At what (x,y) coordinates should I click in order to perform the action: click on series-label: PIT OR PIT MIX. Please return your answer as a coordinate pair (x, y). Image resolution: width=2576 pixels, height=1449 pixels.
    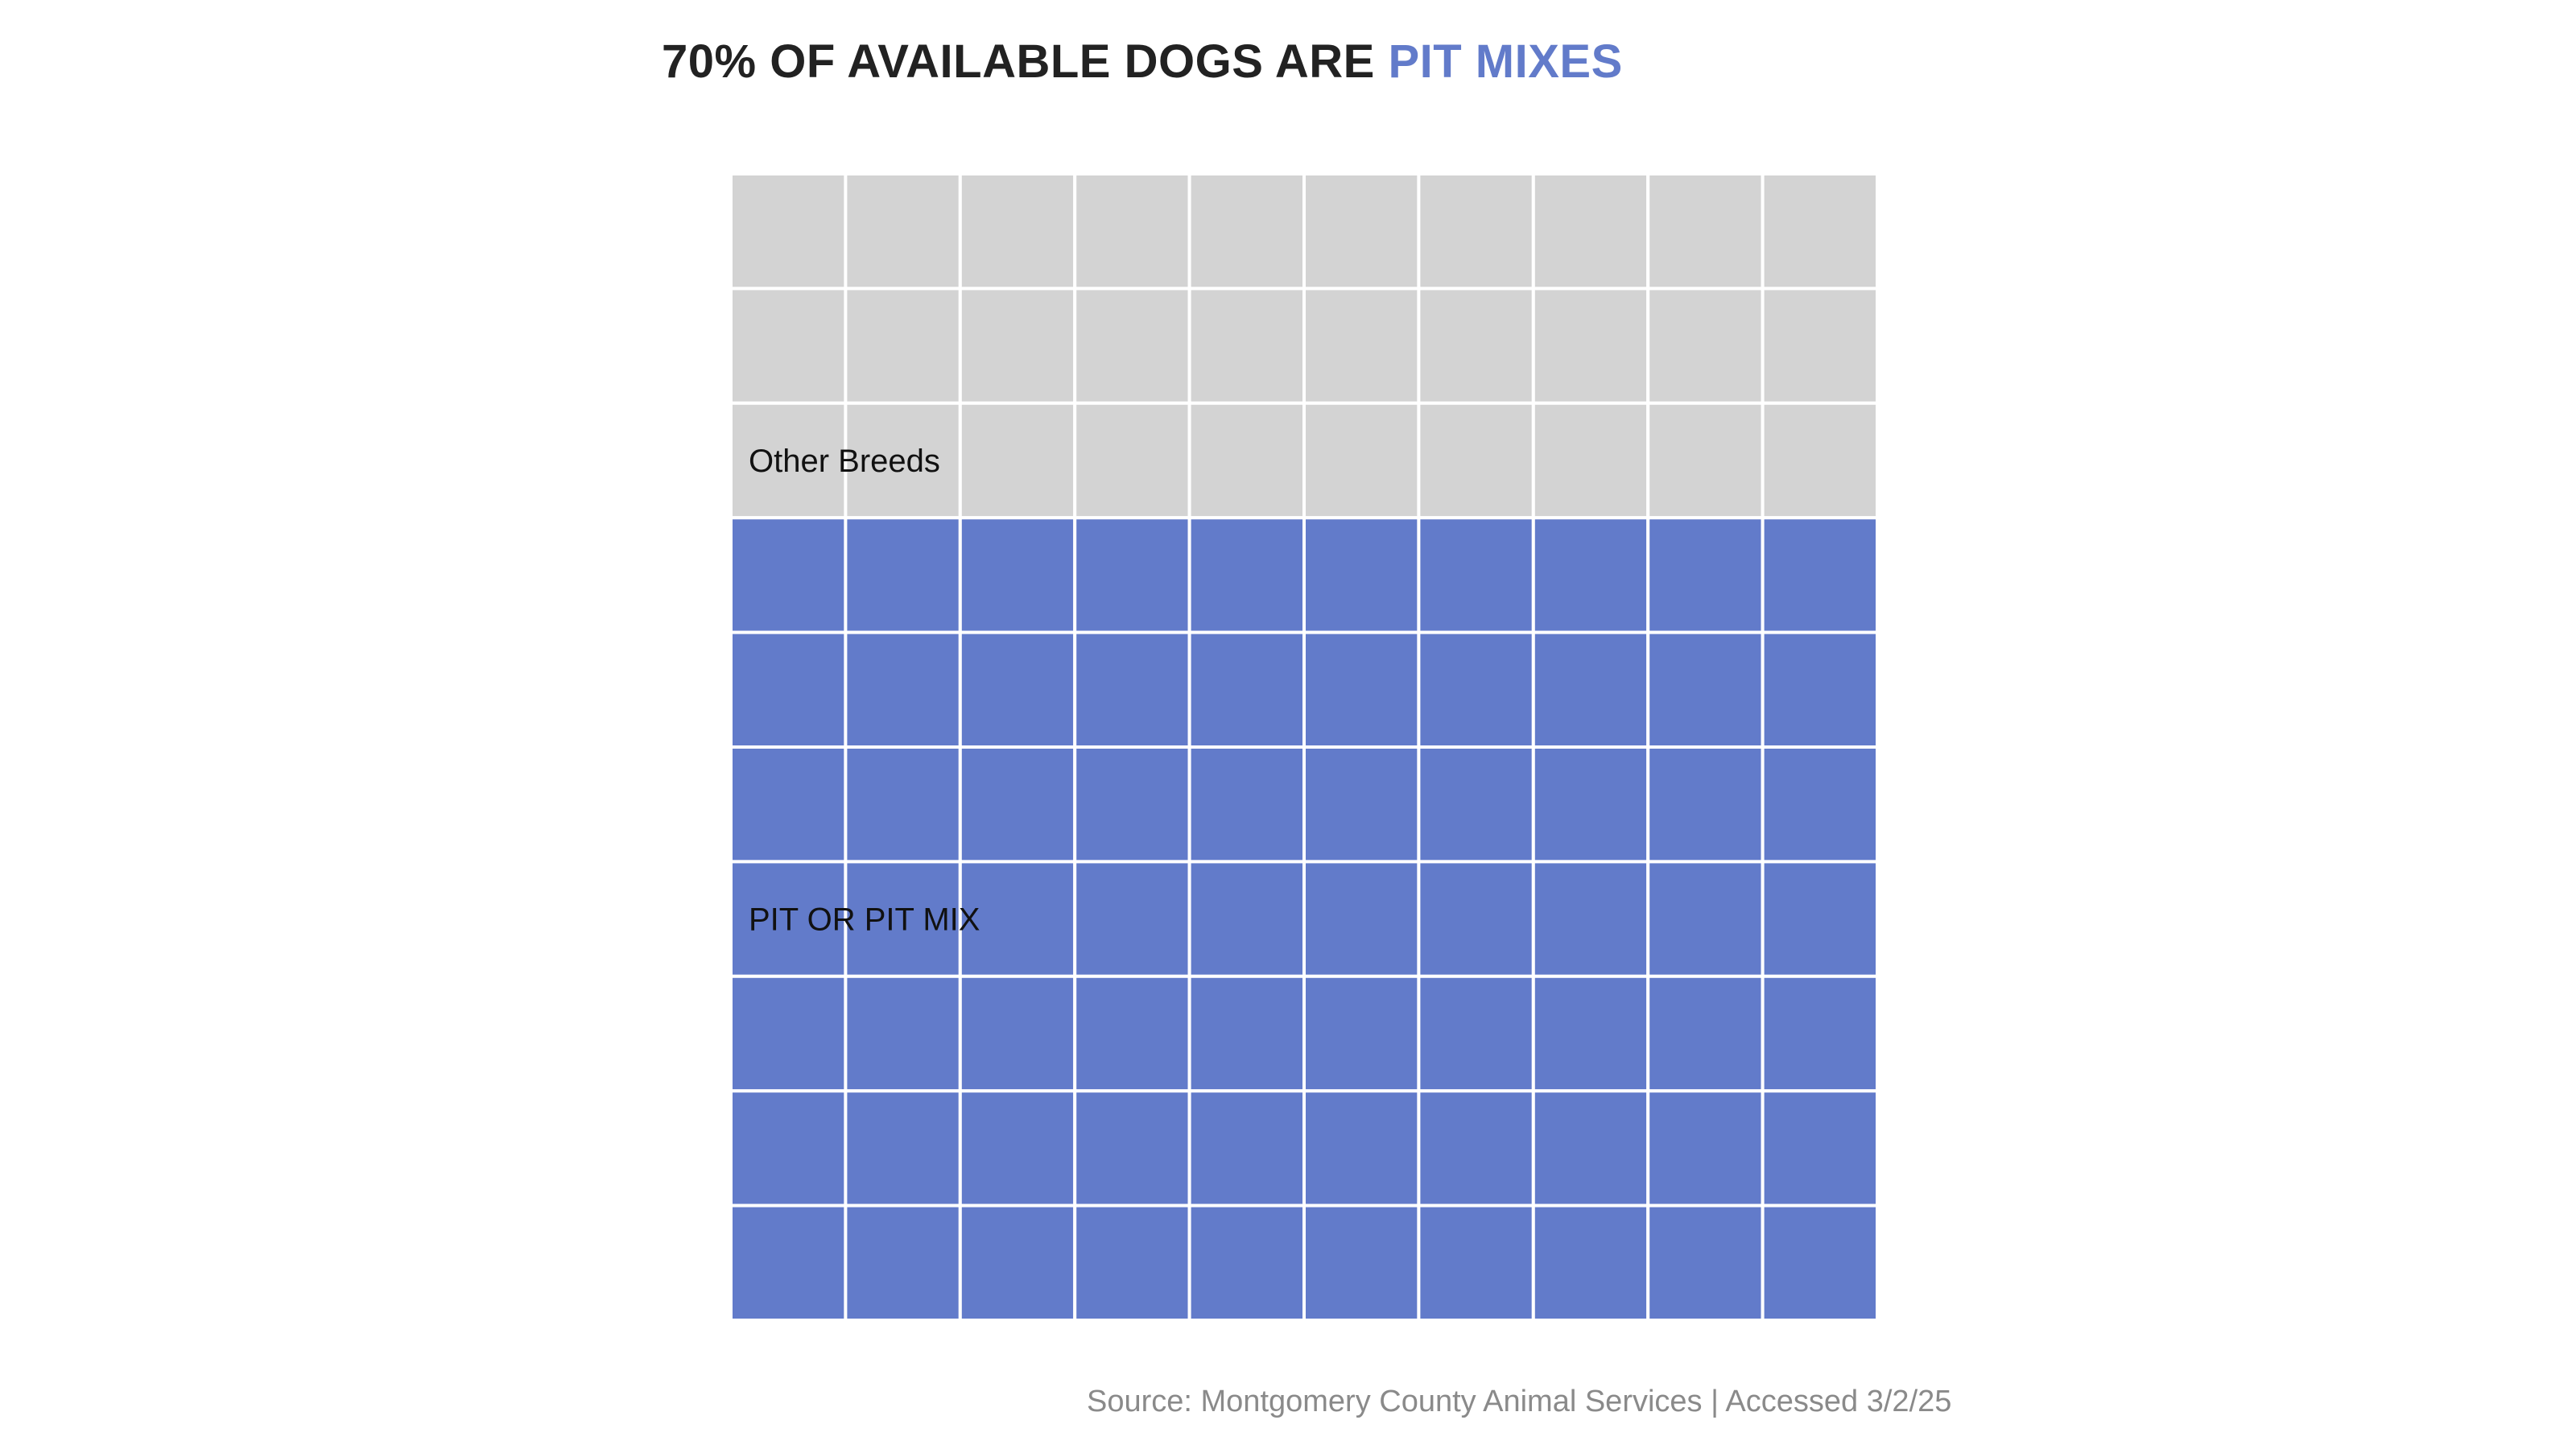
    Looking at the image, I should click on (864, 920).